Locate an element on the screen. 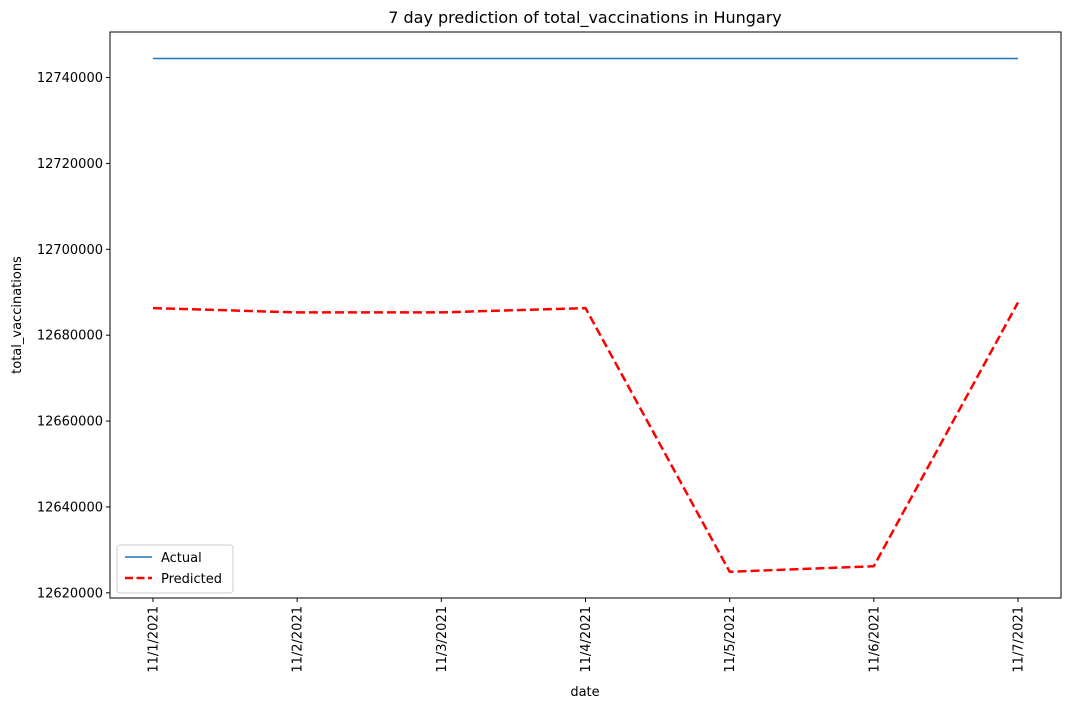 The height and width of the screenshot is (709, 1070). y-tick-label: 12620000 is located at coordinates (70, 593).